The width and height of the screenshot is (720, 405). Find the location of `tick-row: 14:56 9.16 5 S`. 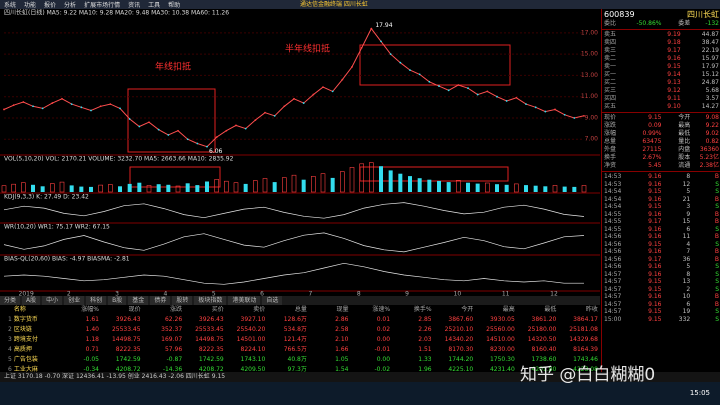

tick-row: 14:56 9.16 5 S is located at coordinates (661, 267).